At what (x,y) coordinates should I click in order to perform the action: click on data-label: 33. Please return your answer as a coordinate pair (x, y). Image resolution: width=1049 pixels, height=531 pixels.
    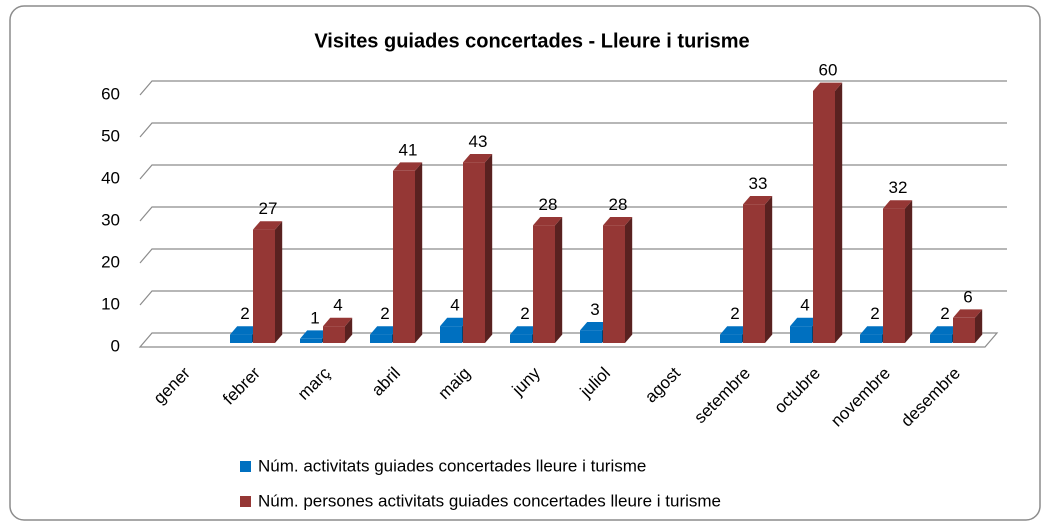
    Looking at the image, I should click on (758, 183).